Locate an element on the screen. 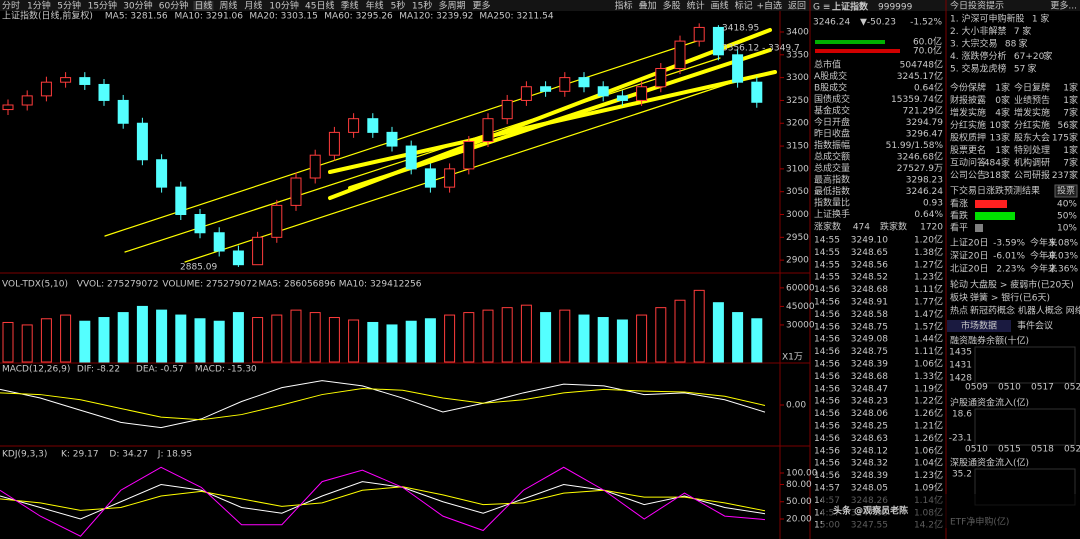 Image resolution: width=1080 pixels, height=539 pixels. menu-item: 日线 is located at coordinates (203, 6).